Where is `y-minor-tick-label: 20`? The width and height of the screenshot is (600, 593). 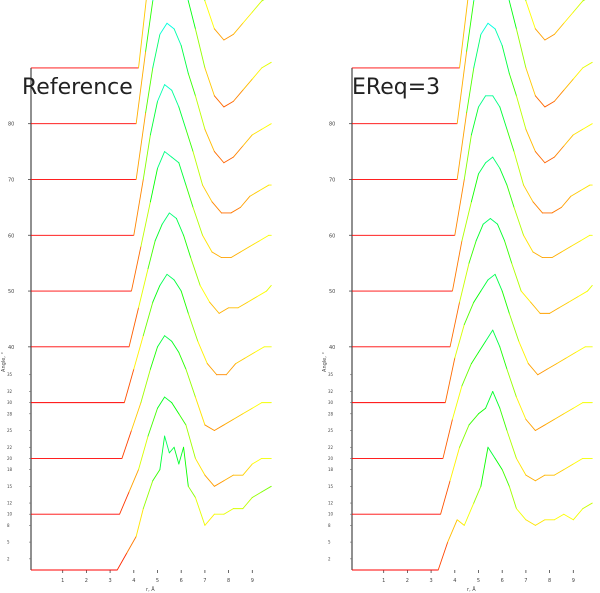 y-minor-tick-label: 20 is located at coordinates (331, 458).